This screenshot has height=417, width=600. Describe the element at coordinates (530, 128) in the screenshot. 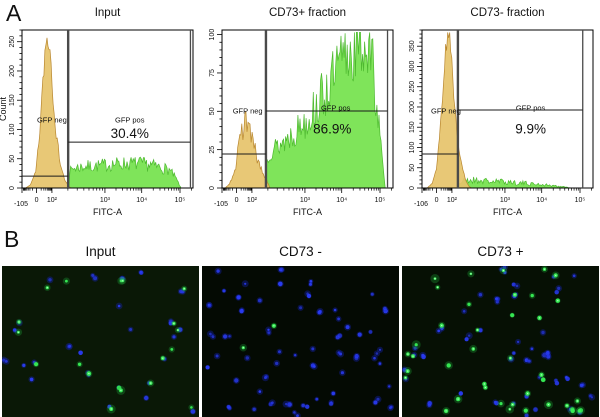

I see `gfp-pos-percent: 9.9%` at that location.